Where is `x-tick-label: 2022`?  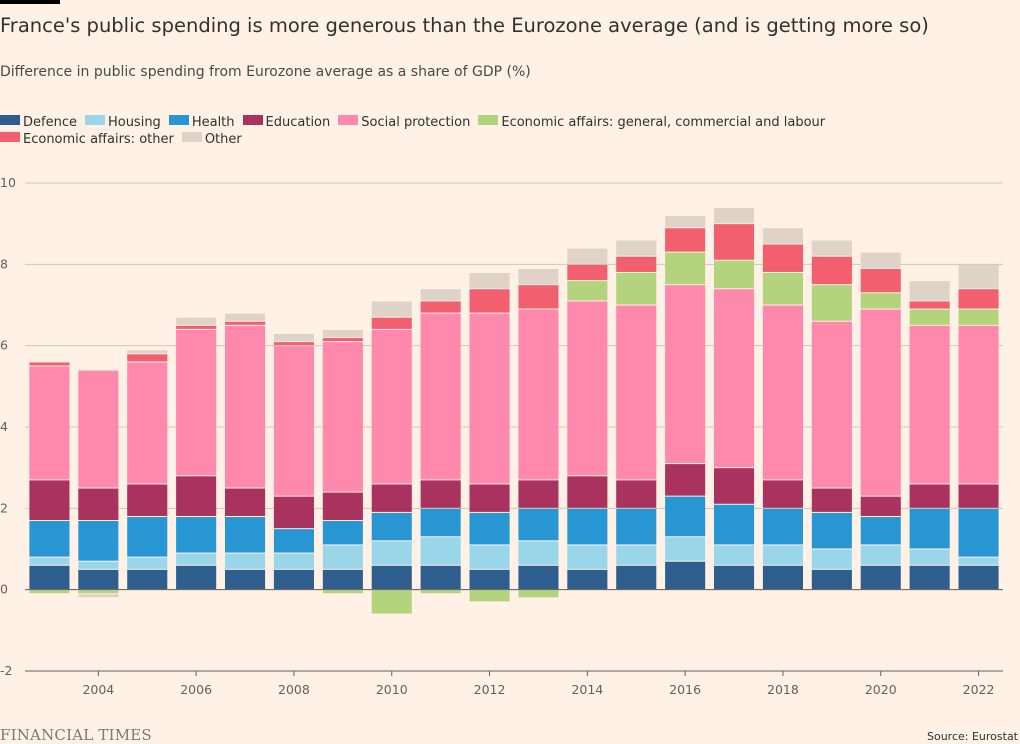 x-tick-label: 2022 is located at coordinates (979, 689).